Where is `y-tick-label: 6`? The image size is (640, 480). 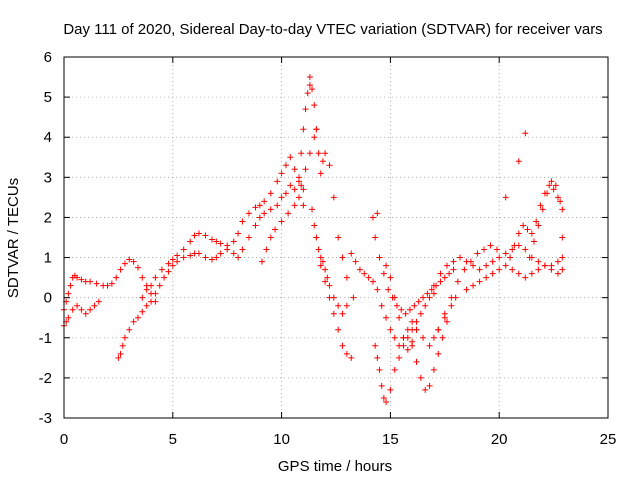
y-tick-label: 6 is located at coordinates (48, 57).